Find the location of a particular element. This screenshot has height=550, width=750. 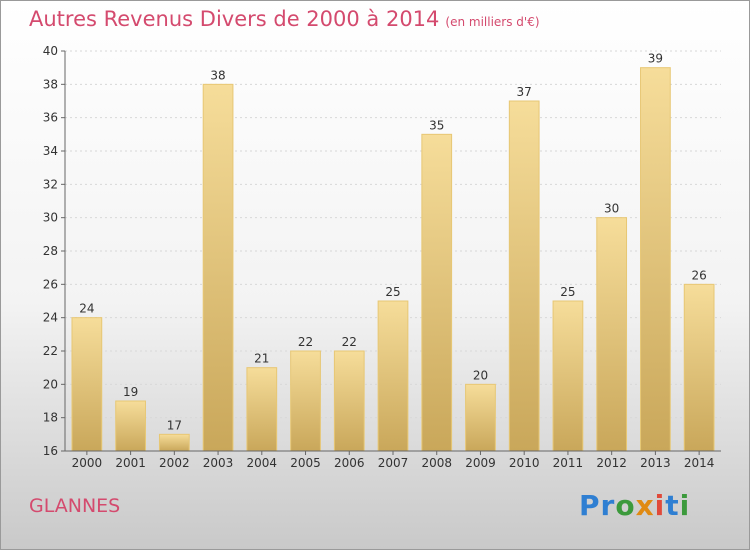

bar-2012 is located at coordinates (612, 334).